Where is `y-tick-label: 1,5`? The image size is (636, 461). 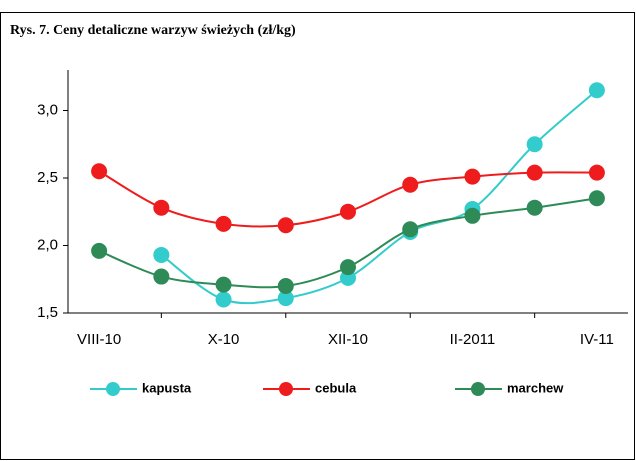
y-tick-label: 1,5 is located at coordinates (47, 312).